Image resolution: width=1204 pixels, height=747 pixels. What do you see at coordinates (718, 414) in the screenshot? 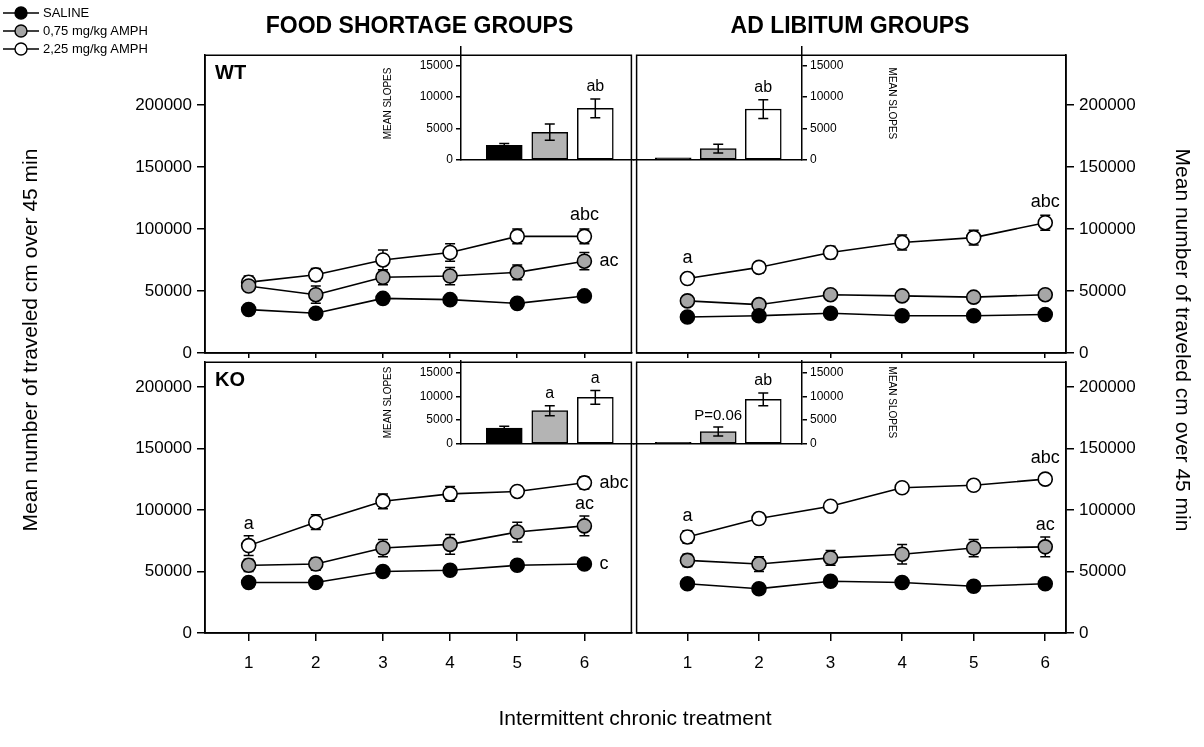
I see `annotation: P=0.06` at bounding box center [718, 414].